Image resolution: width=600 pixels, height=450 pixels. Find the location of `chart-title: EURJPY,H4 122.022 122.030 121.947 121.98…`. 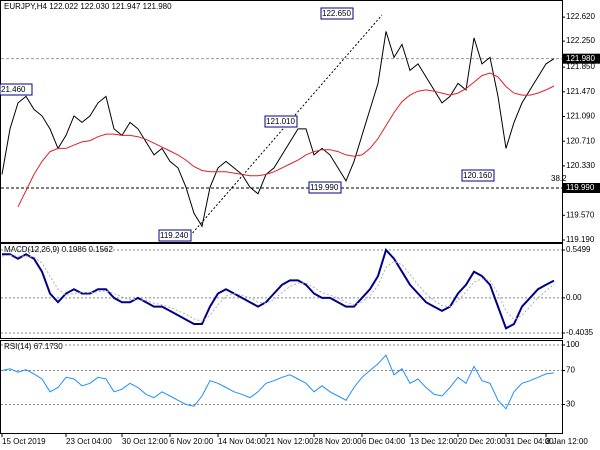

chart-title: EURJPY,H4 122.022 122.030 121.947 121.98… is located at coordinates (88, 6).